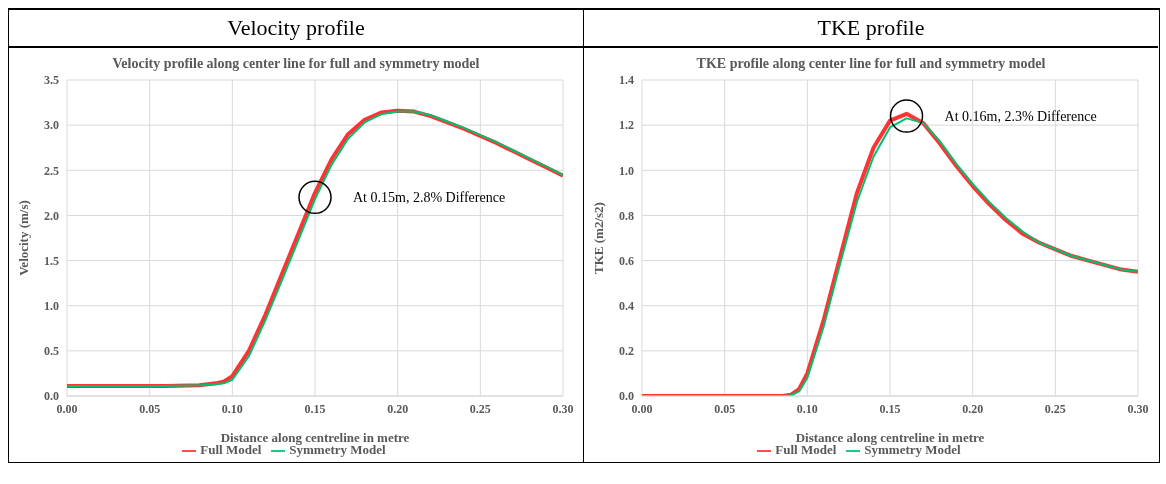  I want to click on y-tick-label: 0.2, so click(626, 351).